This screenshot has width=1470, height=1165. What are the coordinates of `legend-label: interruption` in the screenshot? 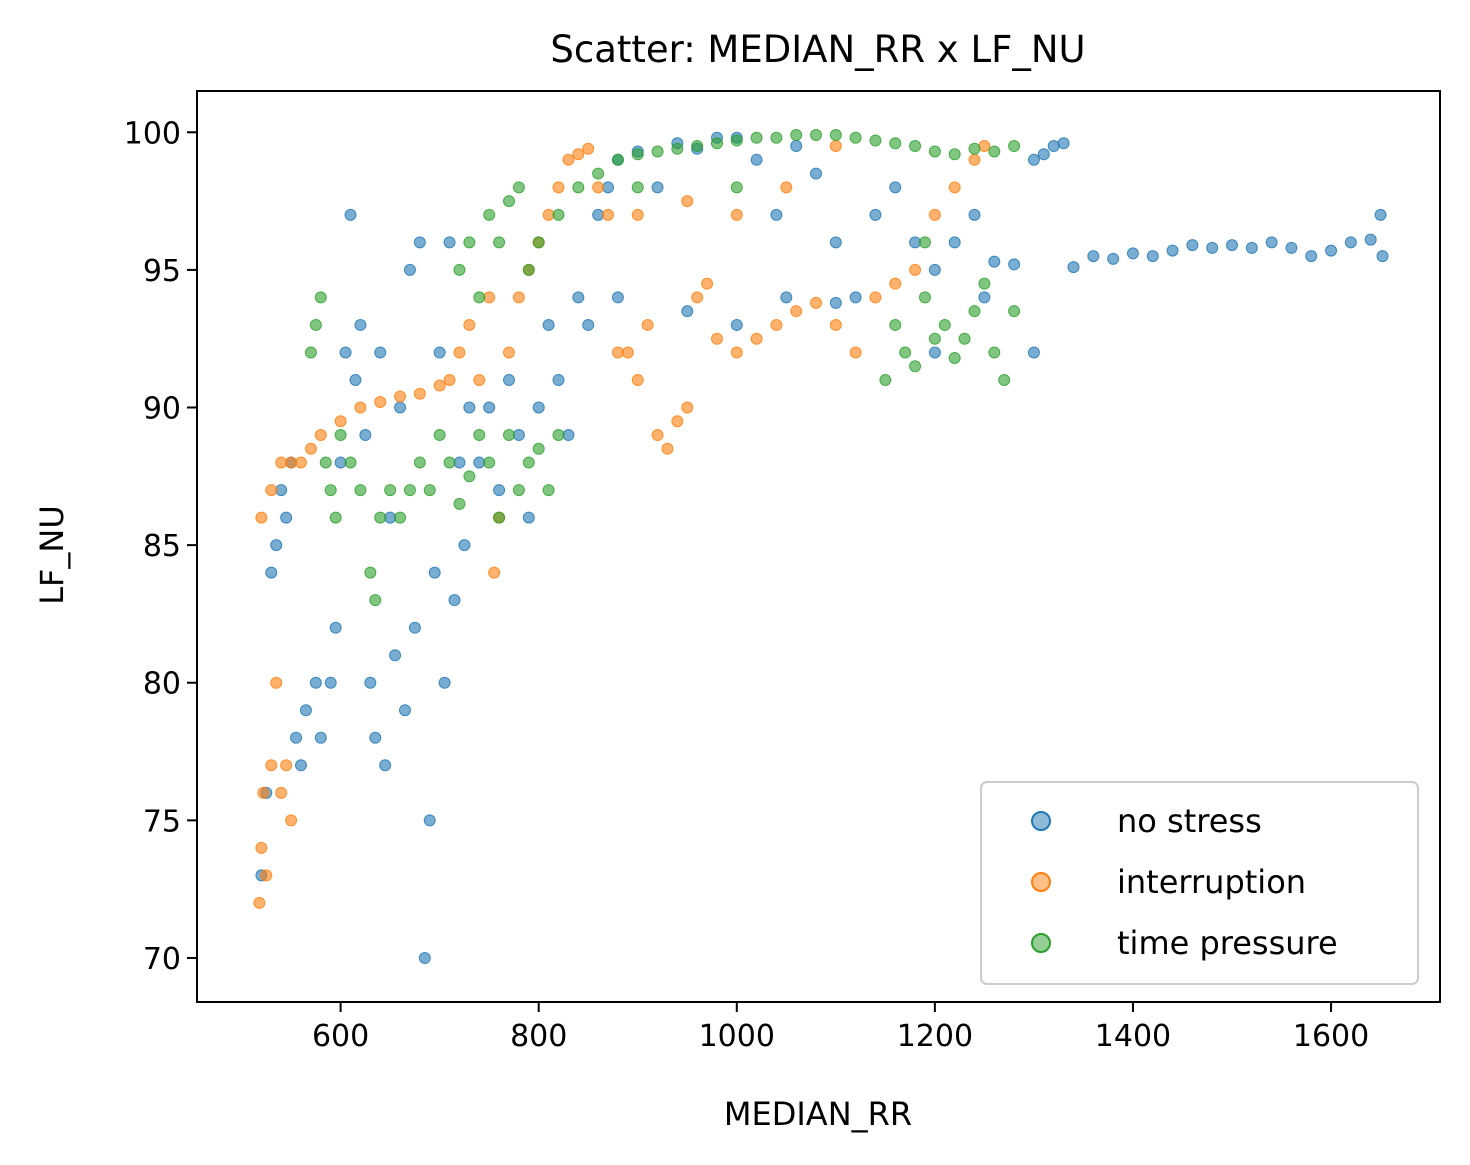 It's located at (1211, 882).